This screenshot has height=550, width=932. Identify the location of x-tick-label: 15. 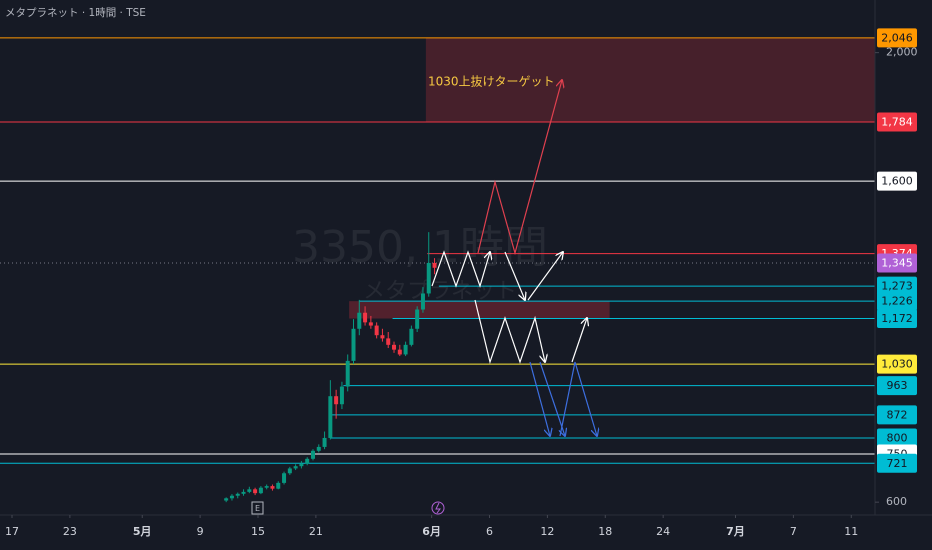
(258, 531).